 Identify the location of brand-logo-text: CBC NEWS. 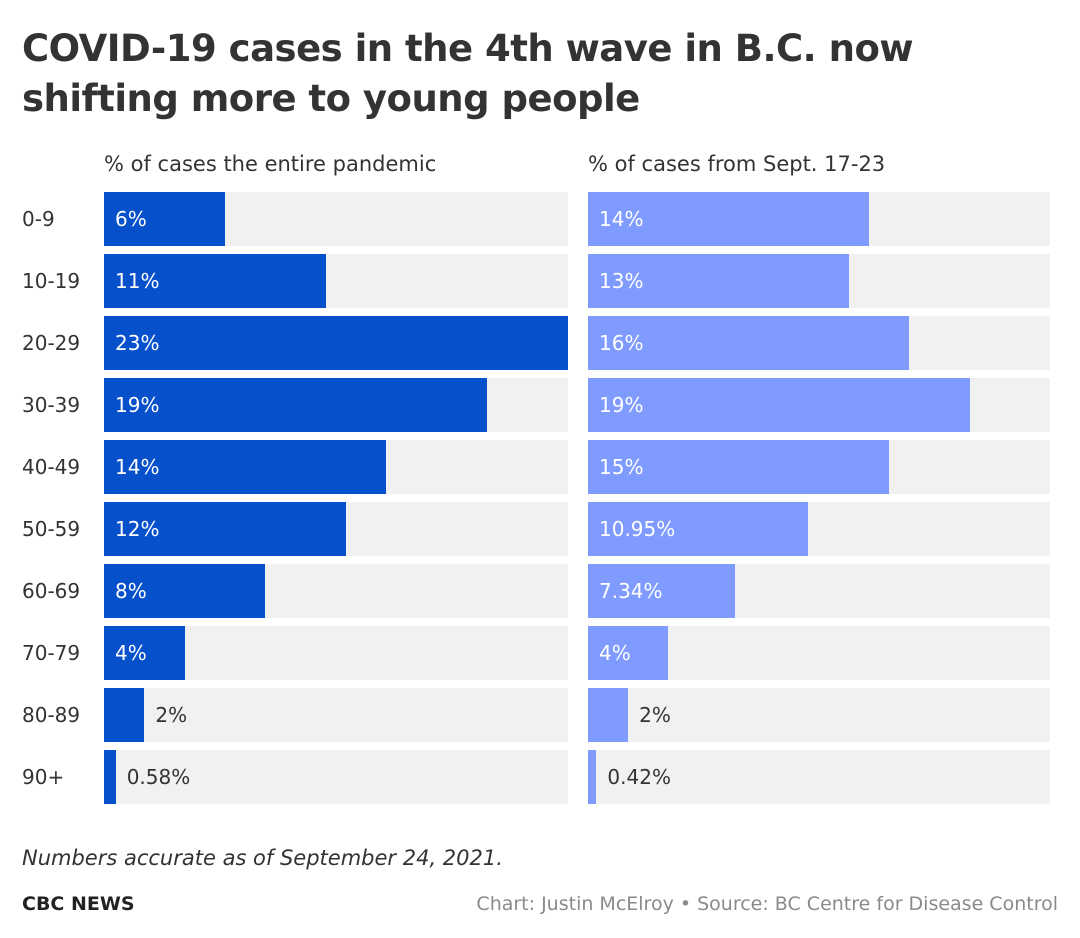
(78, 904).